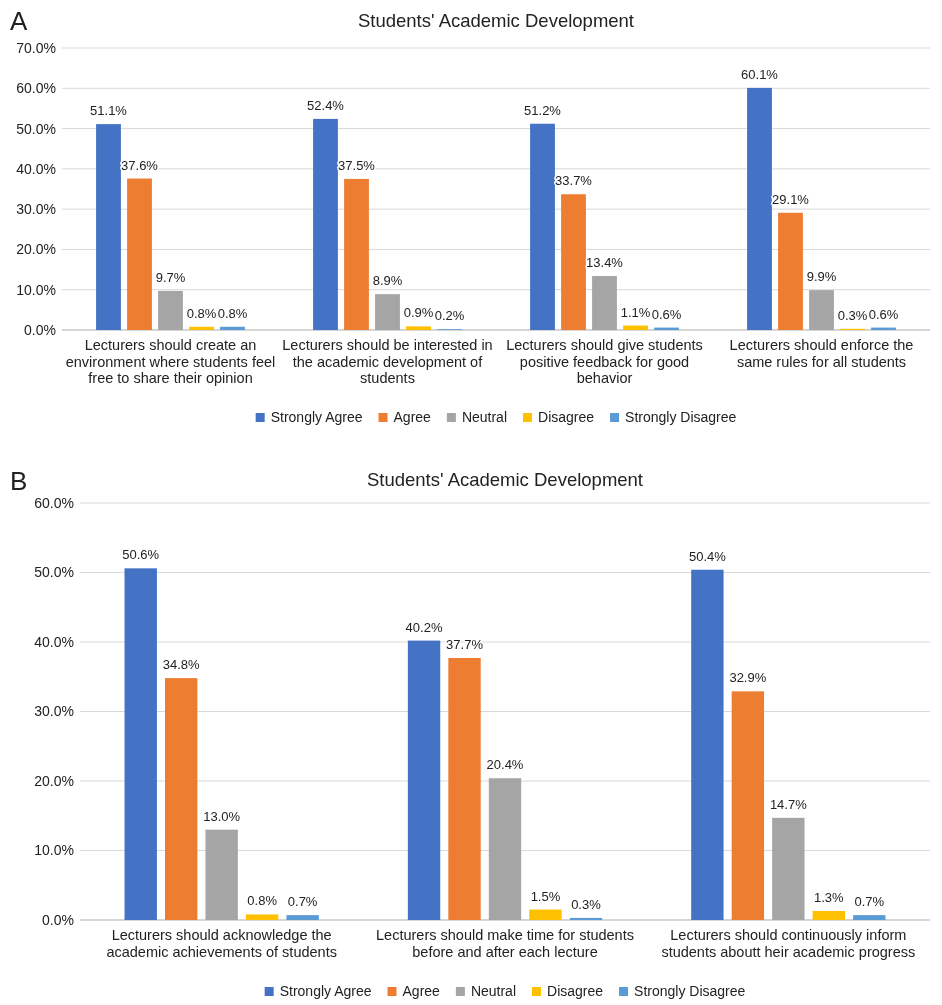  Describe the element at coordinates (357, 165) in the screenshot. I see `data-label: 37.5%` at that location.